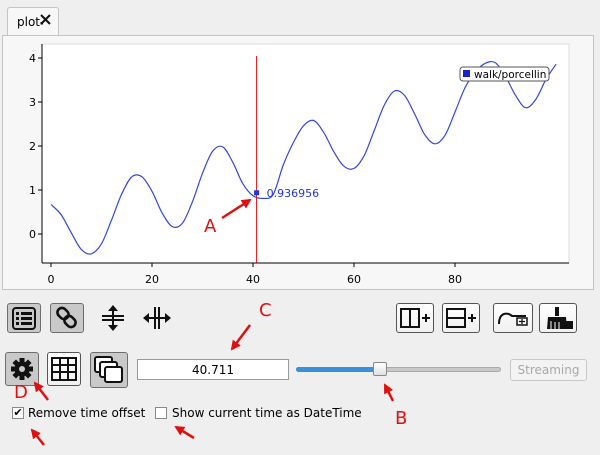 The width and height of the screenshot is (600, 455). What do you see at coordinates (240, 337) in the screenshot?
I see `arrow-c` at bounding box center [240, 337].